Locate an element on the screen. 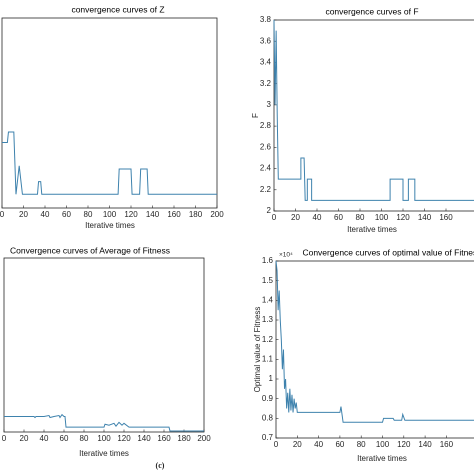 This screenshot has height=474, width=474. y-tick-label: 3.8 is located at coordinates (266, 19).